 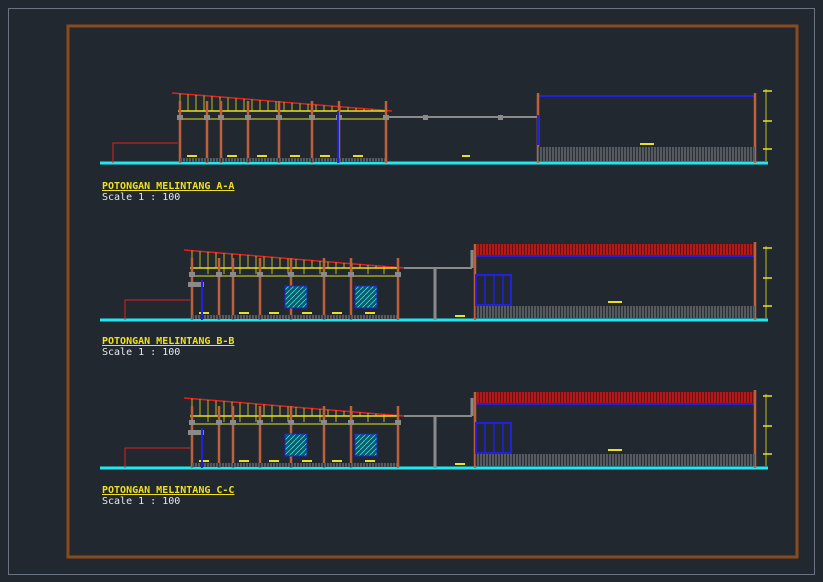 What do you see at coordinates (168, 490) in the screenshot?
I see `section-title: POTONGAN MELINTANG C-C` at bounding box center [168, 490].